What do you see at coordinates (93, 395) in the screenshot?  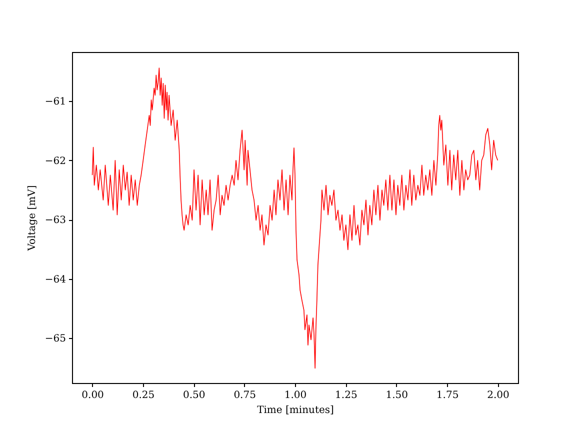 I see `x-tick-label: 0.00` at bounding box center [93, 395].